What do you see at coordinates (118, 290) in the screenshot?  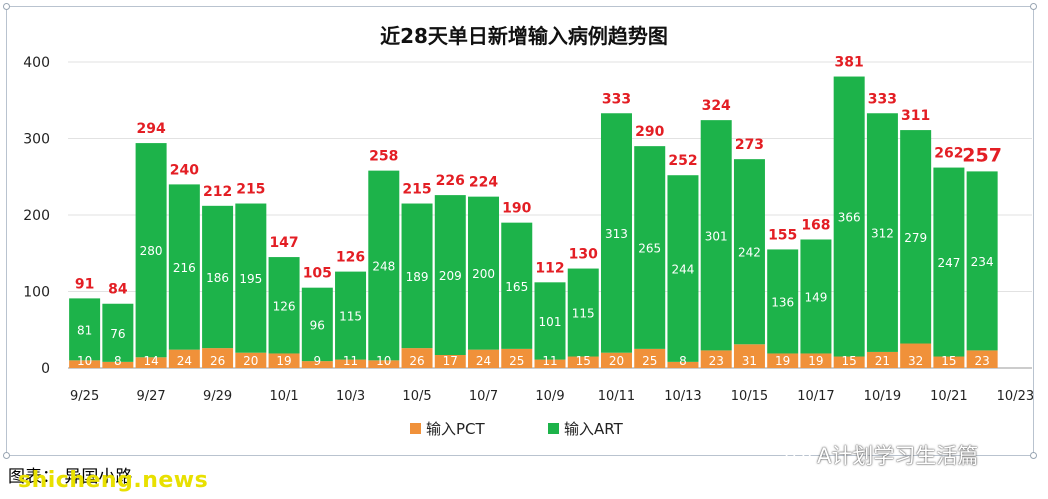 I see `total-data-label: 84` at bounding box center [118, 290].